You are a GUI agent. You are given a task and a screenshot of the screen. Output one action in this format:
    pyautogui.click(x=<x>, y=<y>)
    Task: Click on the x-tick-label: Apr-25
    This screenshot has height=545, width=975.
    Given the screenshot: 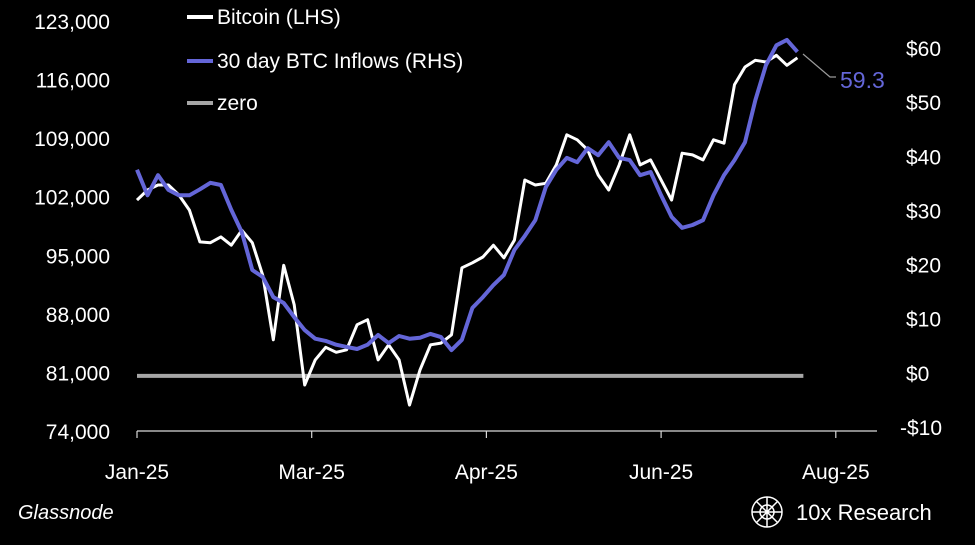 What is the action you would take?
    pyautogui.click(x=486, y=472)
    